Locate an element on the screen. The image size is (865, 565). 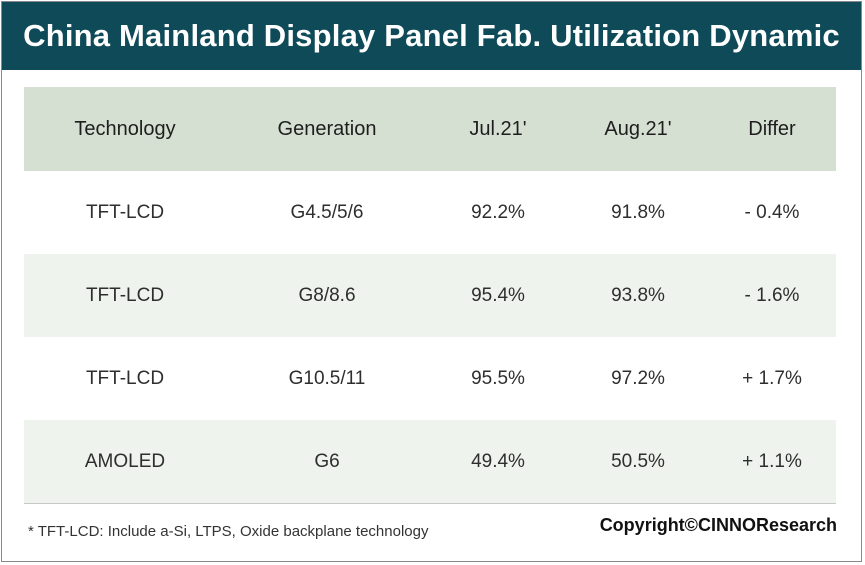
cell-aug21: 93.8% is located at coordinates (638, 295).